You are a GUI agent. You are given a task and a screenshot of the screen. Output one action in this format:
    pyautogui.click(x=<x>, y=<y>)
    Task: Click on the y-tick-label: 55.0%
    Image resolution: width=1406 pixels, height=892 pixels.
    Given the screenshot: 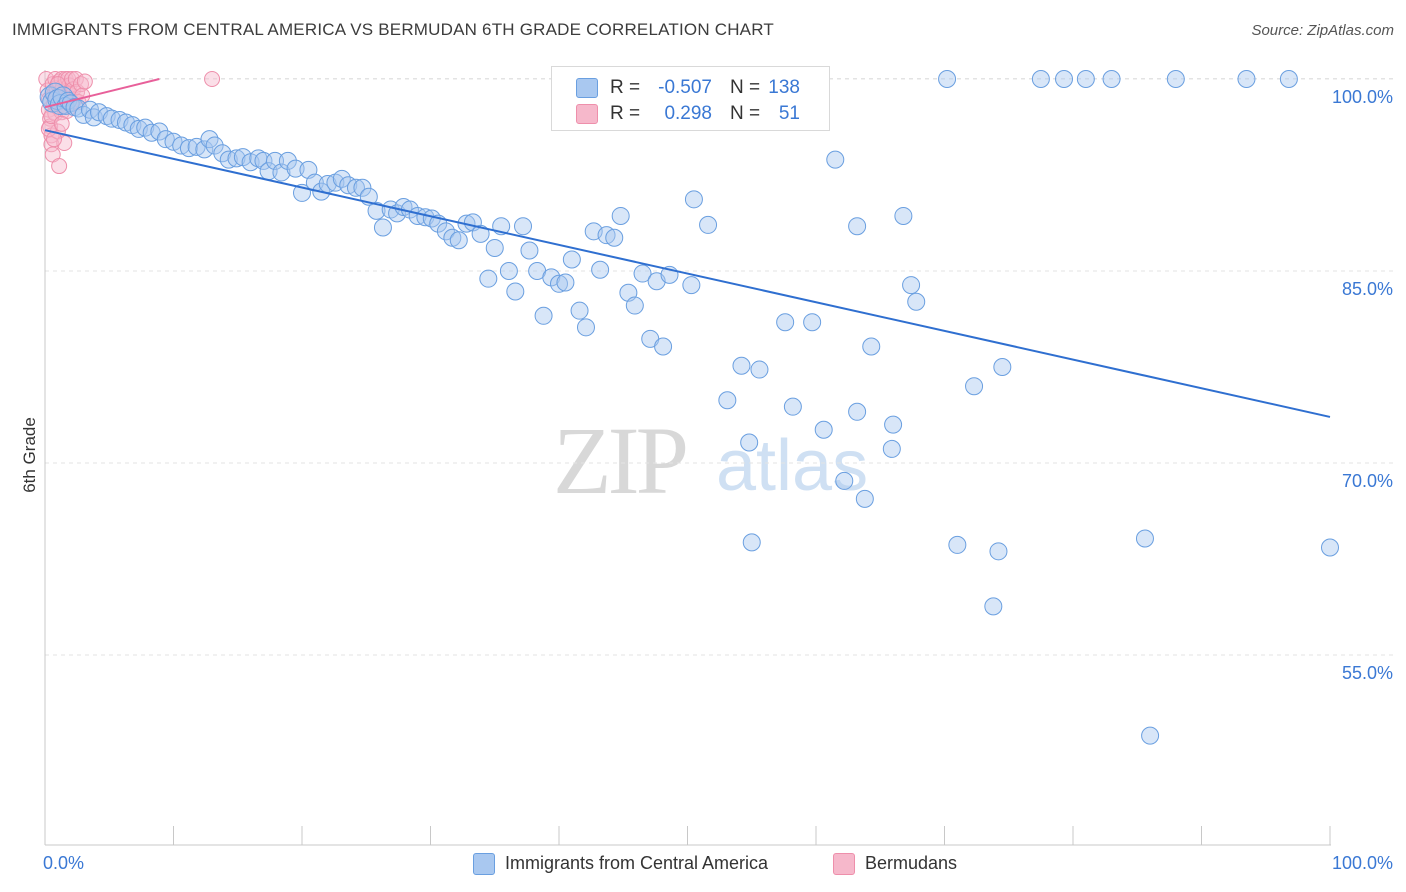 What is the action you would take?
    pyautogui.click(x=1367, y=673)
    